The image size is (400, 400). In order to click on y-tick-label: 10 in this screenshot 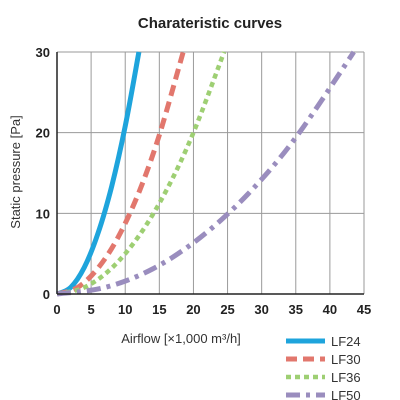, I will do `click(43, 213)`.